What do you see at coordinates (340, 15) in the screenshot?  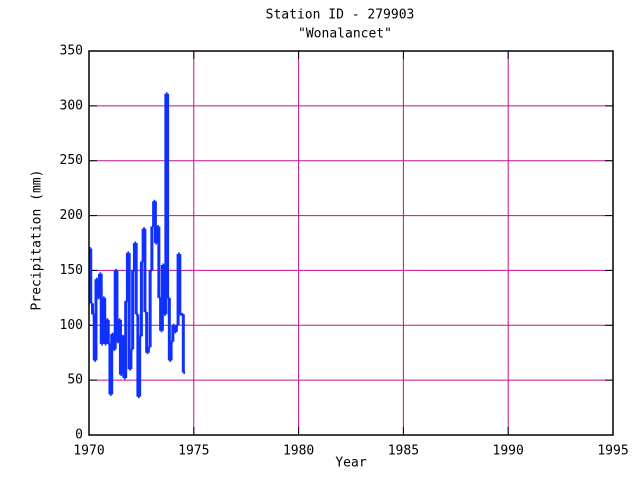 I see `chart-title: Station ID - 279903` at bounding box center [340, 15].